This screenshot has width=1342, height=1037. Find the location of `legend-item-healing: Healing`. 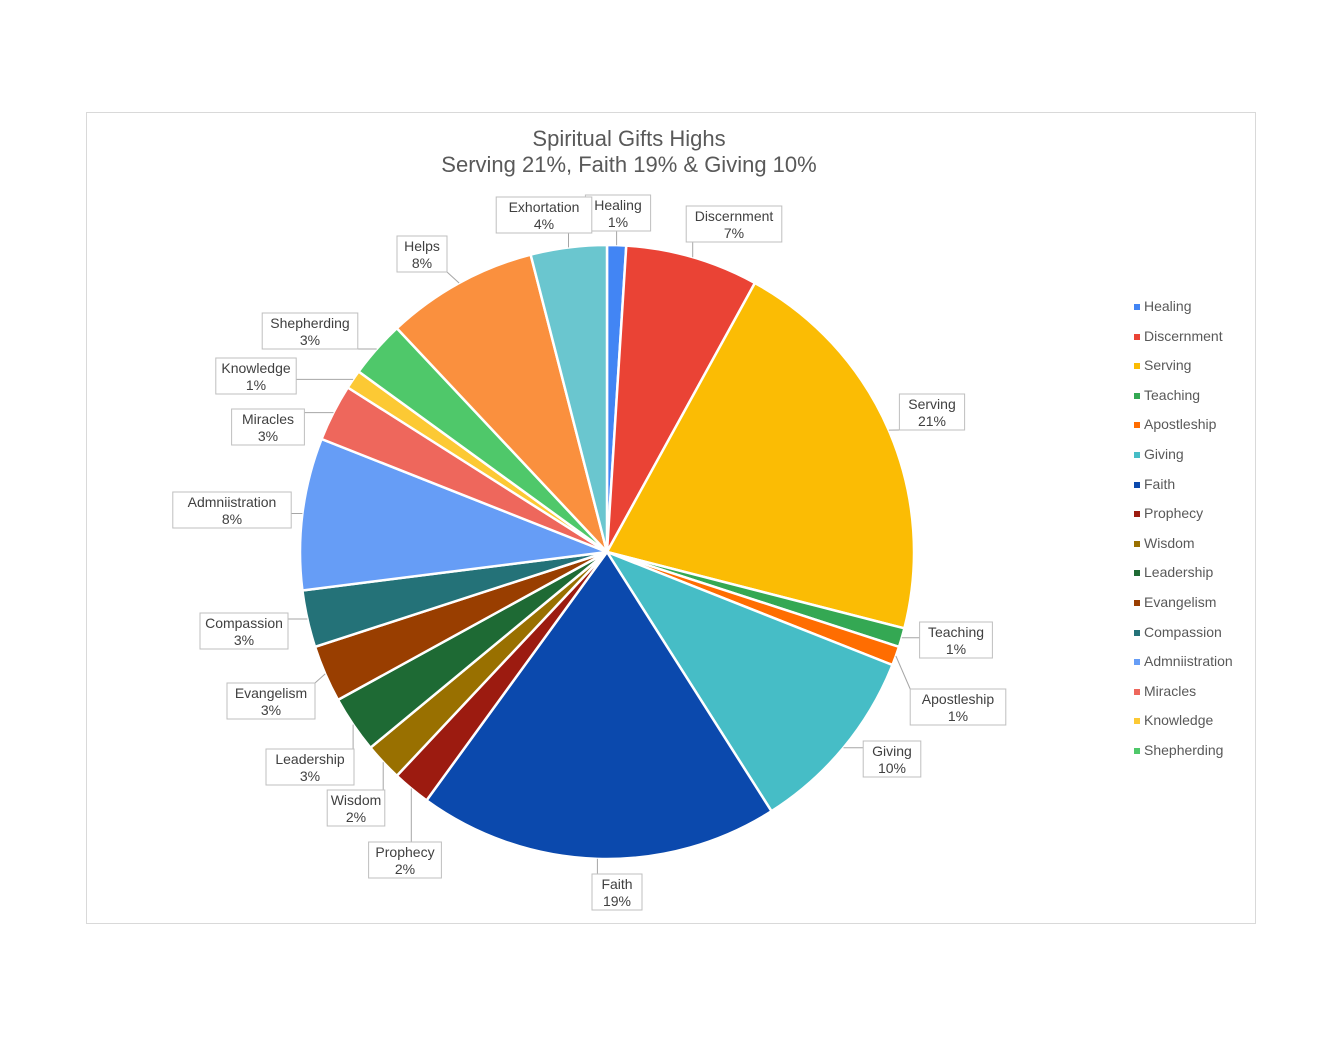

legend-item-healing: Healing is located at coordinates (1189, 313).